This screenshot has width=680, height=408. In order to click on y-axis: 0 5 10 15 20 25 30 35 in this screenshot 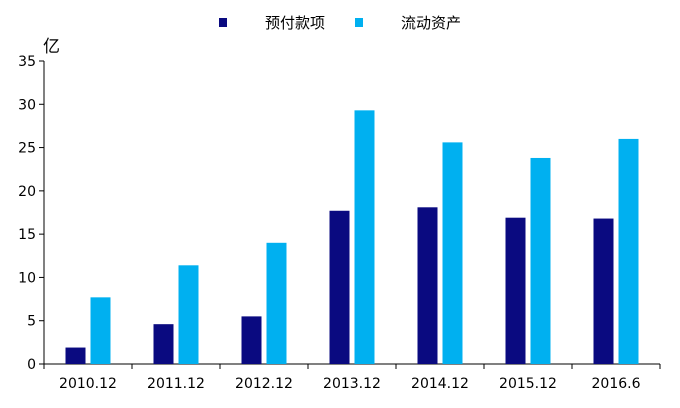, I will do `click(31, 213)`.